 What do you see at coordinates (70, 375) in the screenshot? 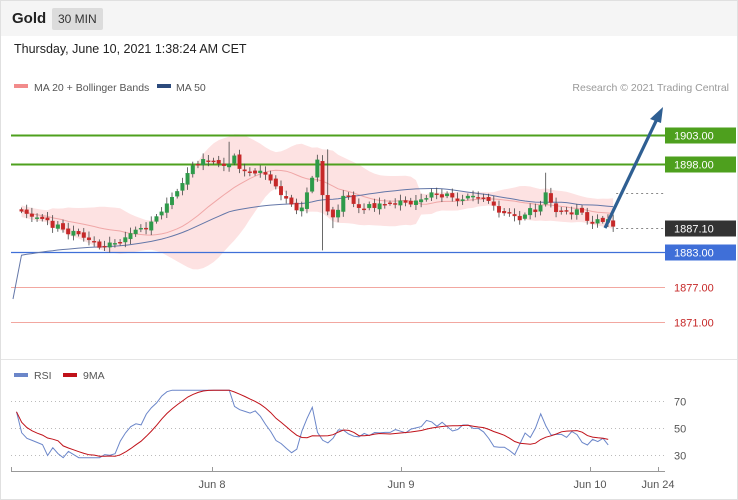
I see `rsi-ma-legend-swatch` at bounding box center [70, 375].